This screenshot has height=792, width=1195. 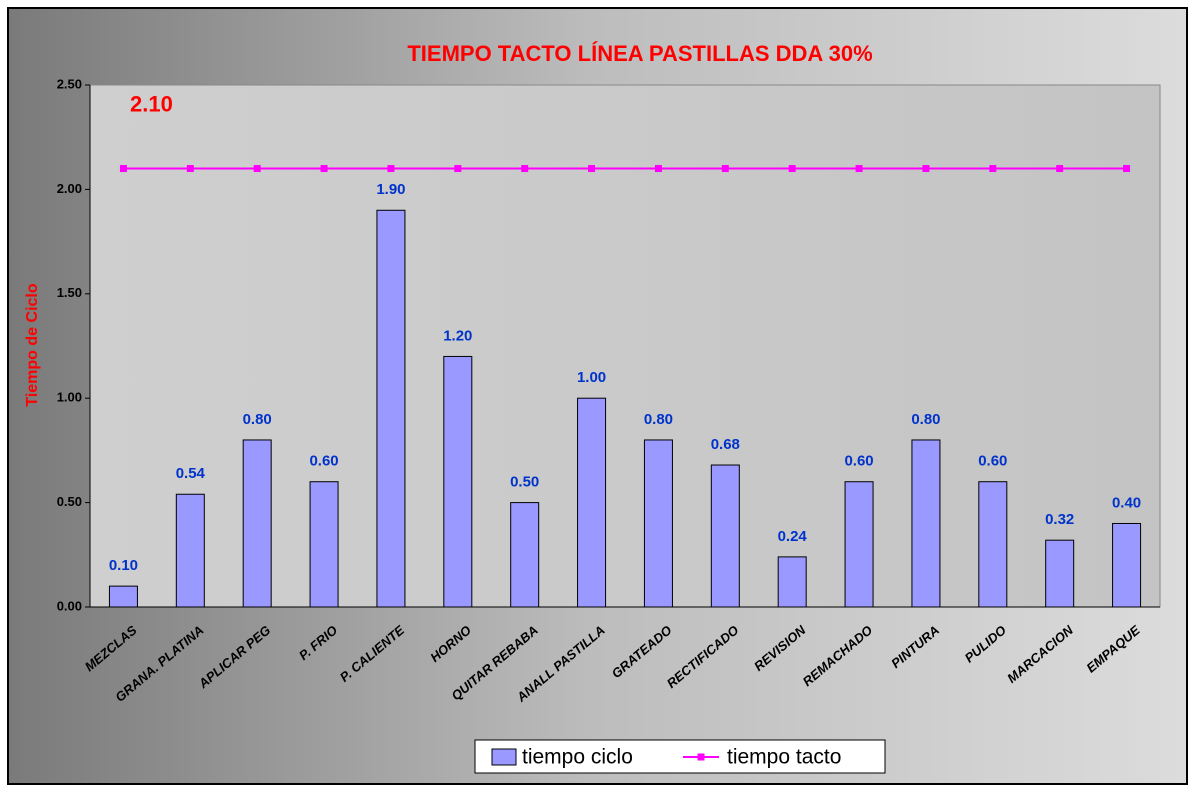 What do you see at coordinates (69, 397) in the screenshot?
I see `y-tick-label: 1.00` at bounding box center [69, 397].